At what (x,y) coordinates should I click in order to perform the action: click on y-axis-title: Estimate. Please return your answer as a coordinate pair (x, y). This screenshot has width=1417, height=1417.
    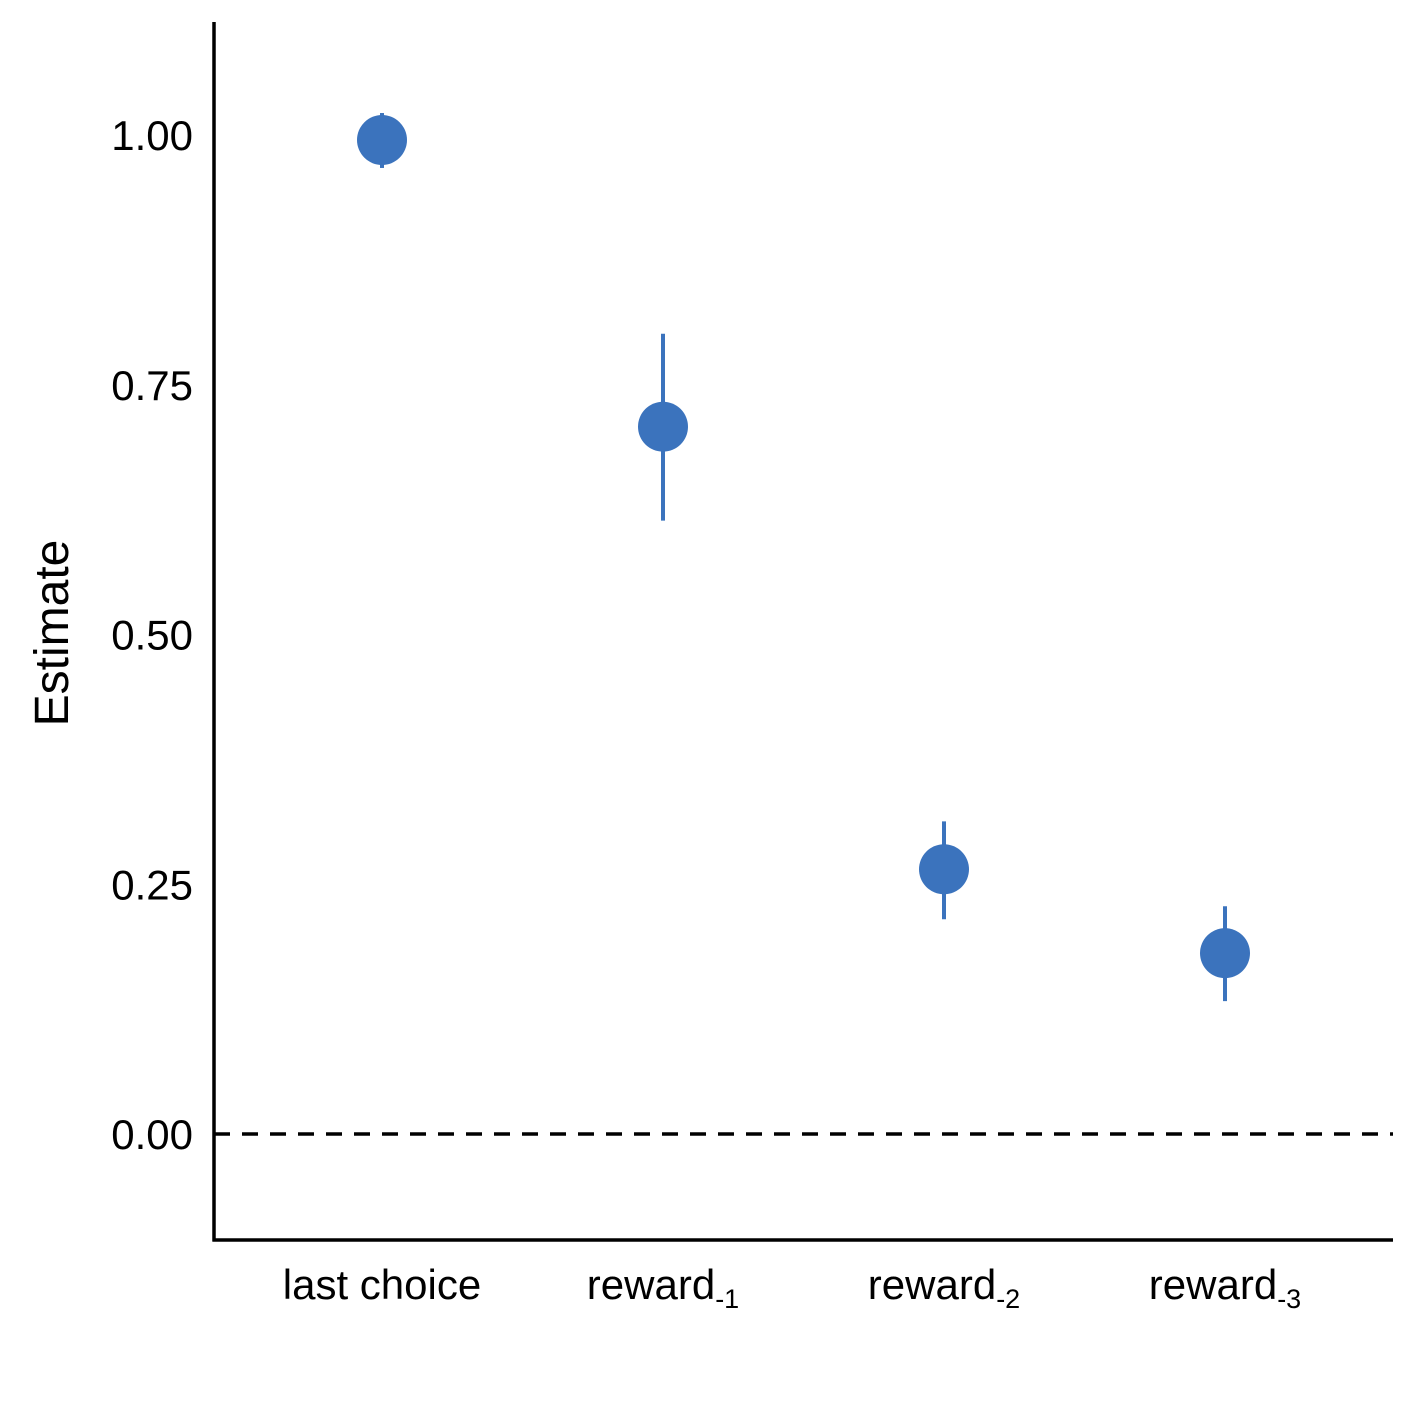
    Looking at the image, I should click on (52, 633).